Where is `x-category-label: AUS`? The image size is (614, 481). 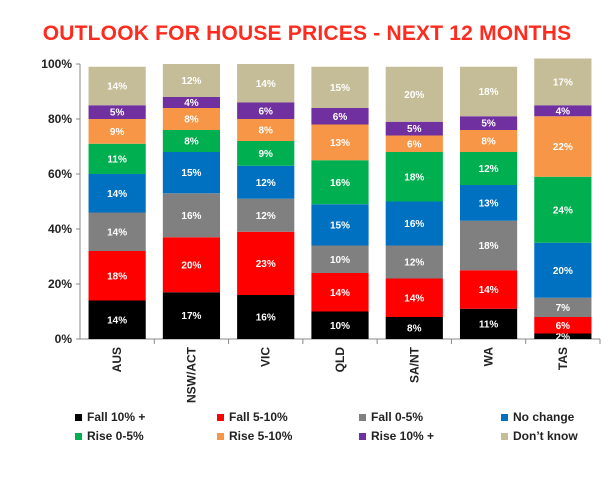
x-category-label: AUS is located at coordinates (117, 359).